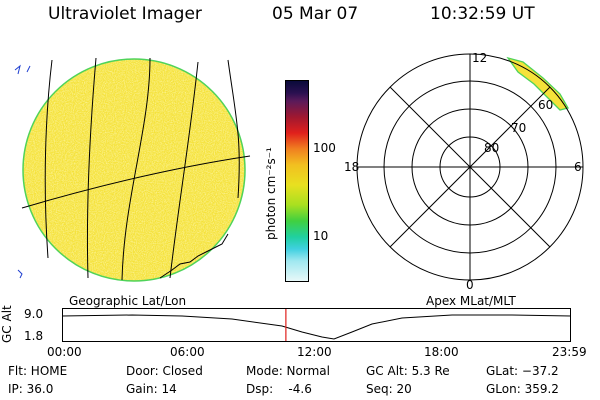 Image resolution: width=600 pixels, height=400 pixels. Describe the element at coordinates (441, 352) in the screenshot. I see `timeline-xtick-1800: 18:00` at that location.